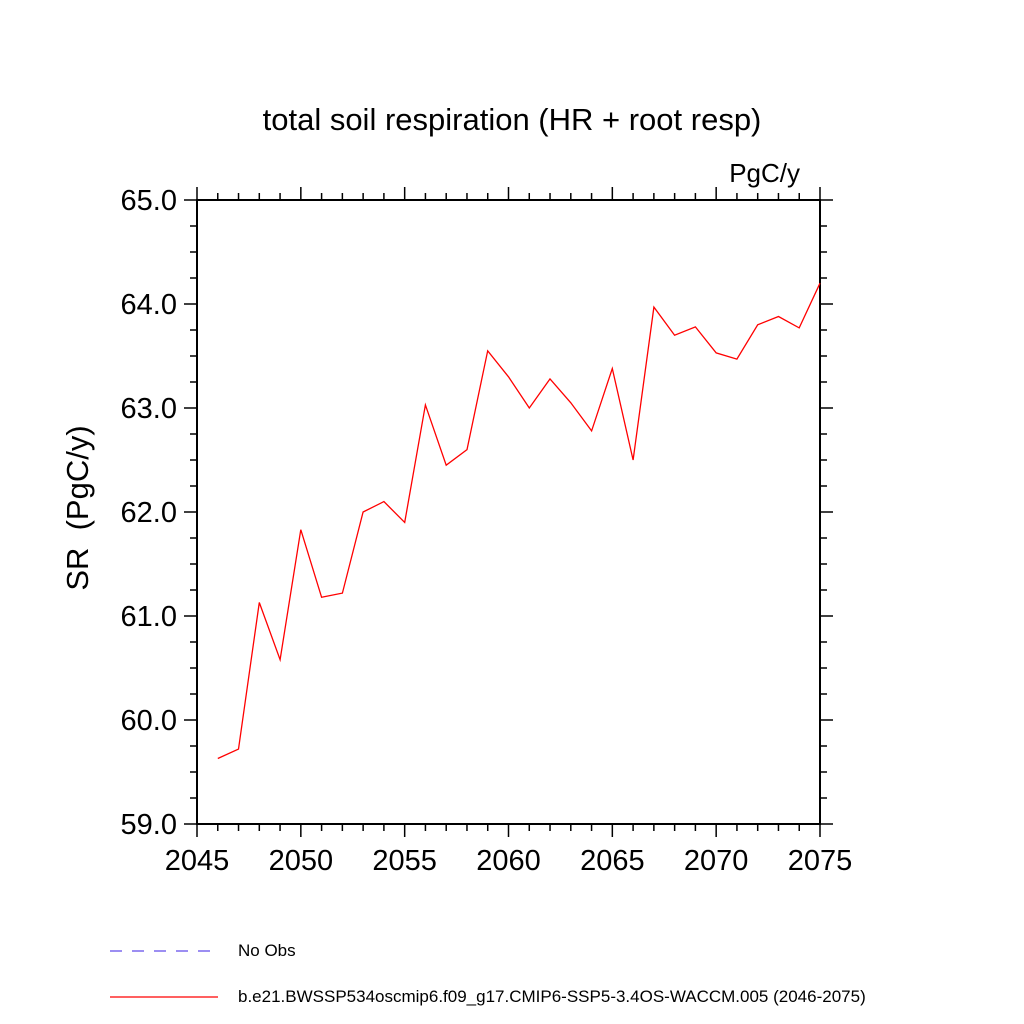 Image resolution: width=1024 pixels, height=1024 pixels. Describe the element at coordinates (164, 997) in the screenshot. I see `model-run-line-swatch` at that location.